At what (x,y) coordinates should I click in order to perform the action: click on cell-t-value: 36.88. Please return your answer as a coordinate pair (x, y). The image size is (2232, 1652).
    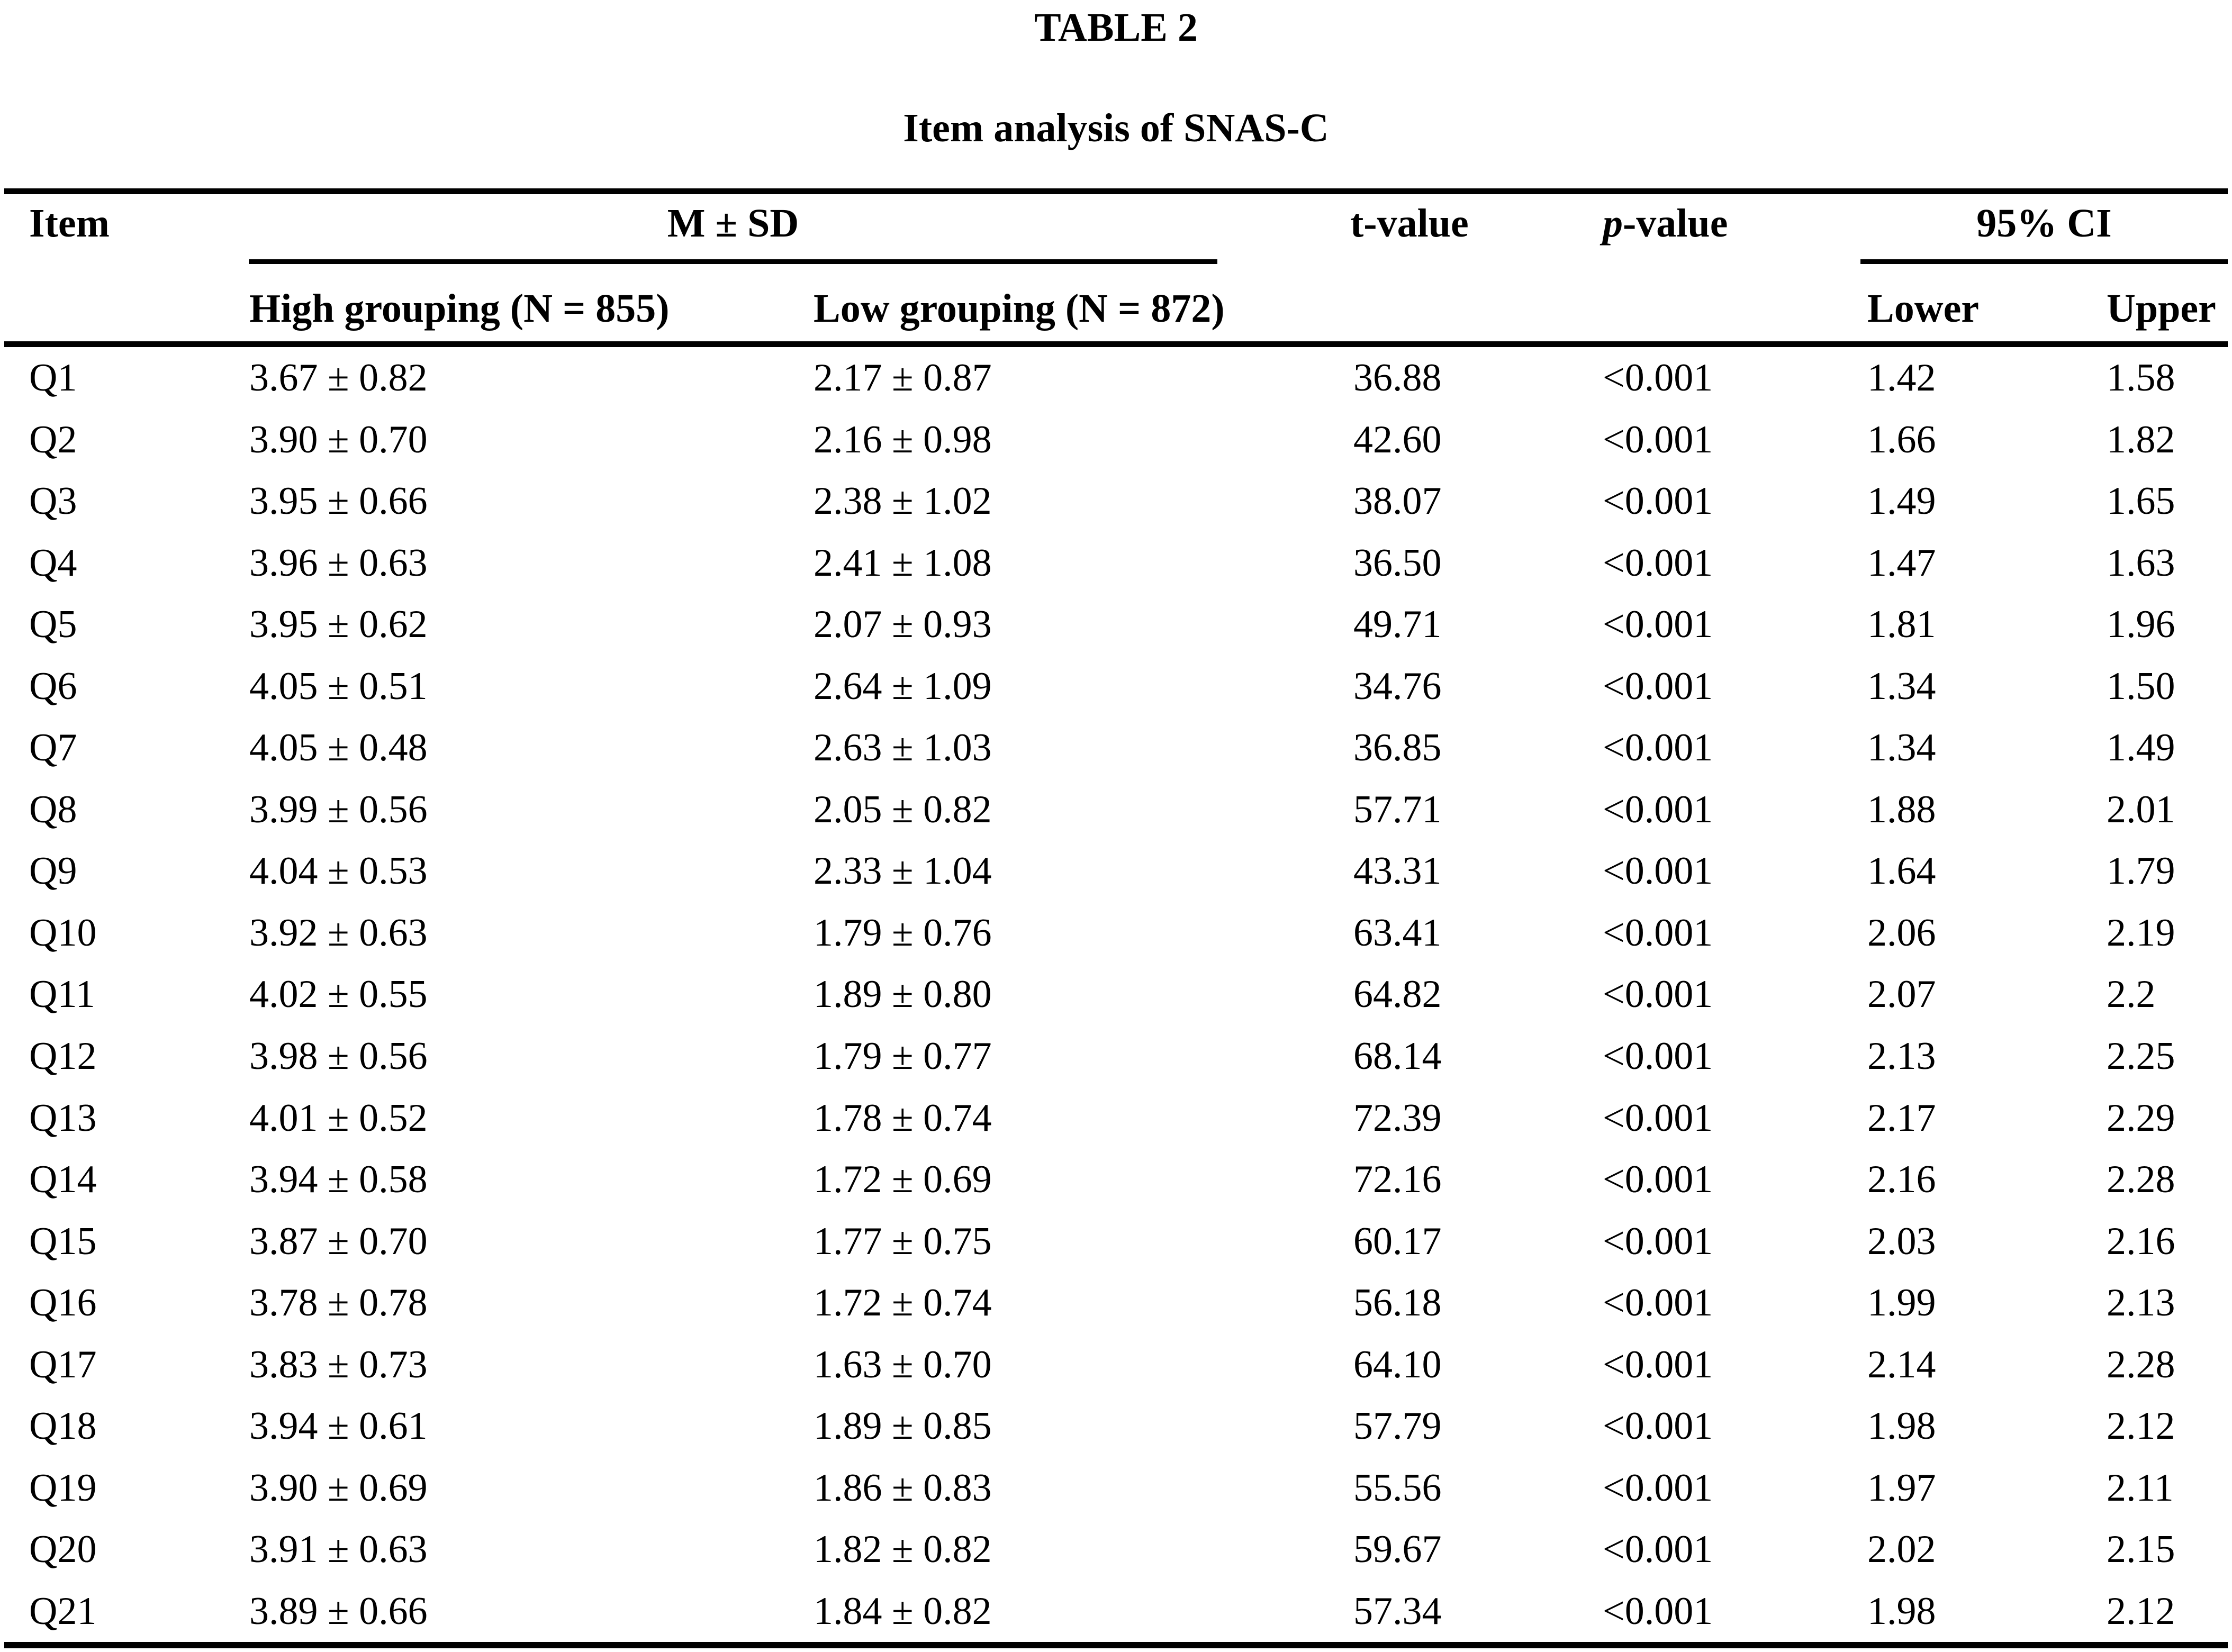
    Looking at the image, I should click on (1397, 378).